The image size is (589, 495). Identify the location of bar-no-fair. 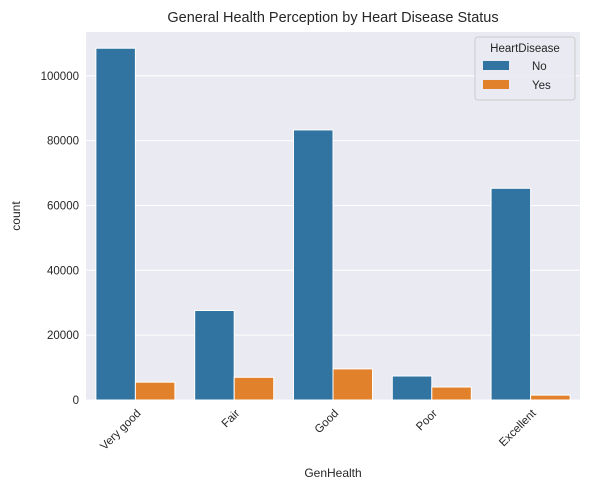
(214, 355).